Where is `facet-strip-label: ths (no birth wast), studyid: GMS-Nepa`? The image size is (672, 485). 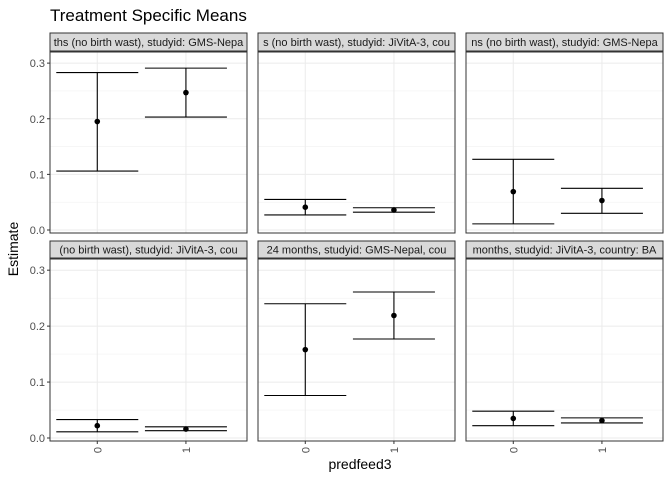 facet-strip-label: ths (no birth wast), studyid: GMS-Nepa is located at coordinates (149, 43).